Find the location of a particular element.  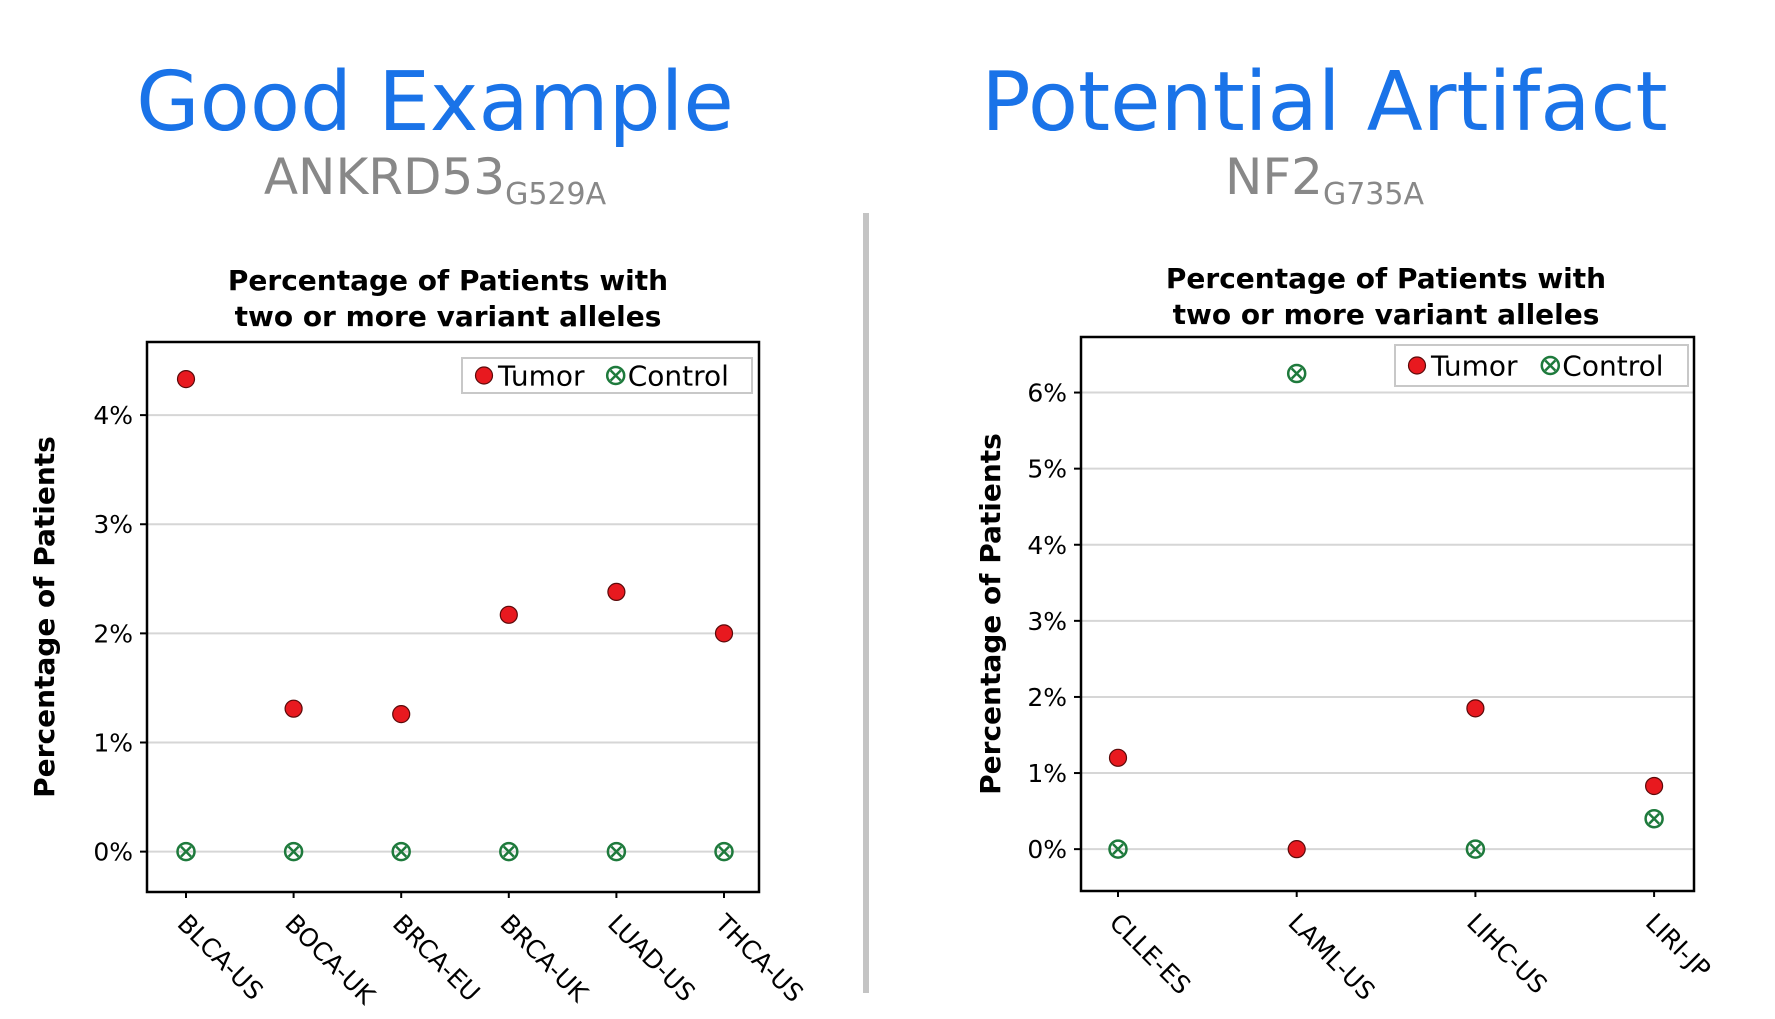

x-tick-label: BOCA-UK is located at coordinates (330, 960).